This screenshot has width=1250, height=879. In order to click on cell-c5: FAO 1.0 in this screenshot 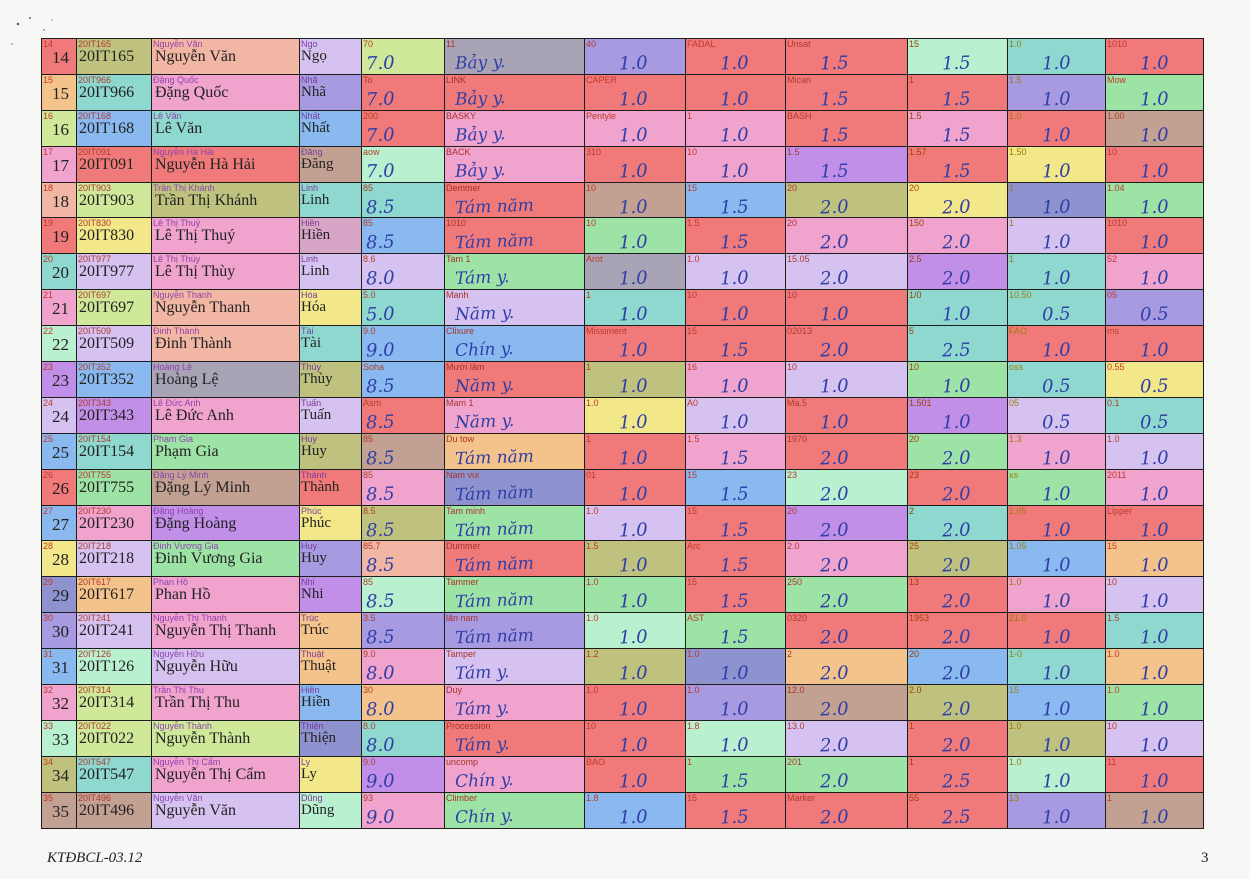, I will do `click(1056, 344)`.